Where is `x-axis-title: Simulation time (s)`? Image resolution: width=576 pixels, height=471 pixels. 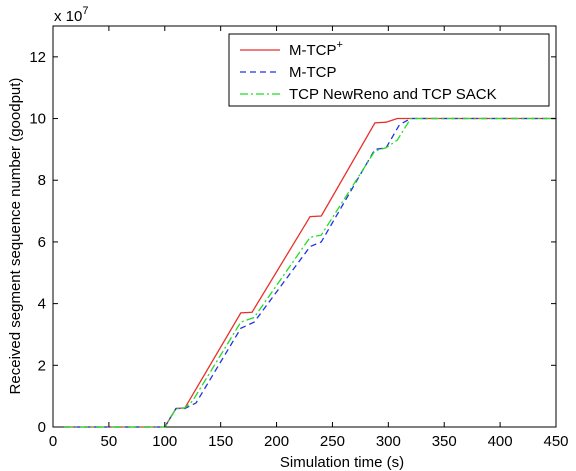
x-axis-title: Simulation time (s) is located at coordinates (342, 462).